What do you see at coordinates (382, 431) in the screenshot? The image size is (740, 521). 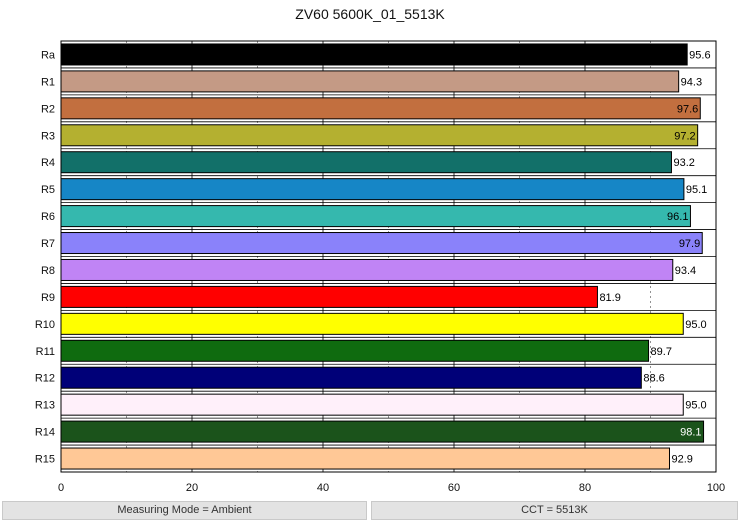 I see `bar-r14` at bounding box center [382, 431].